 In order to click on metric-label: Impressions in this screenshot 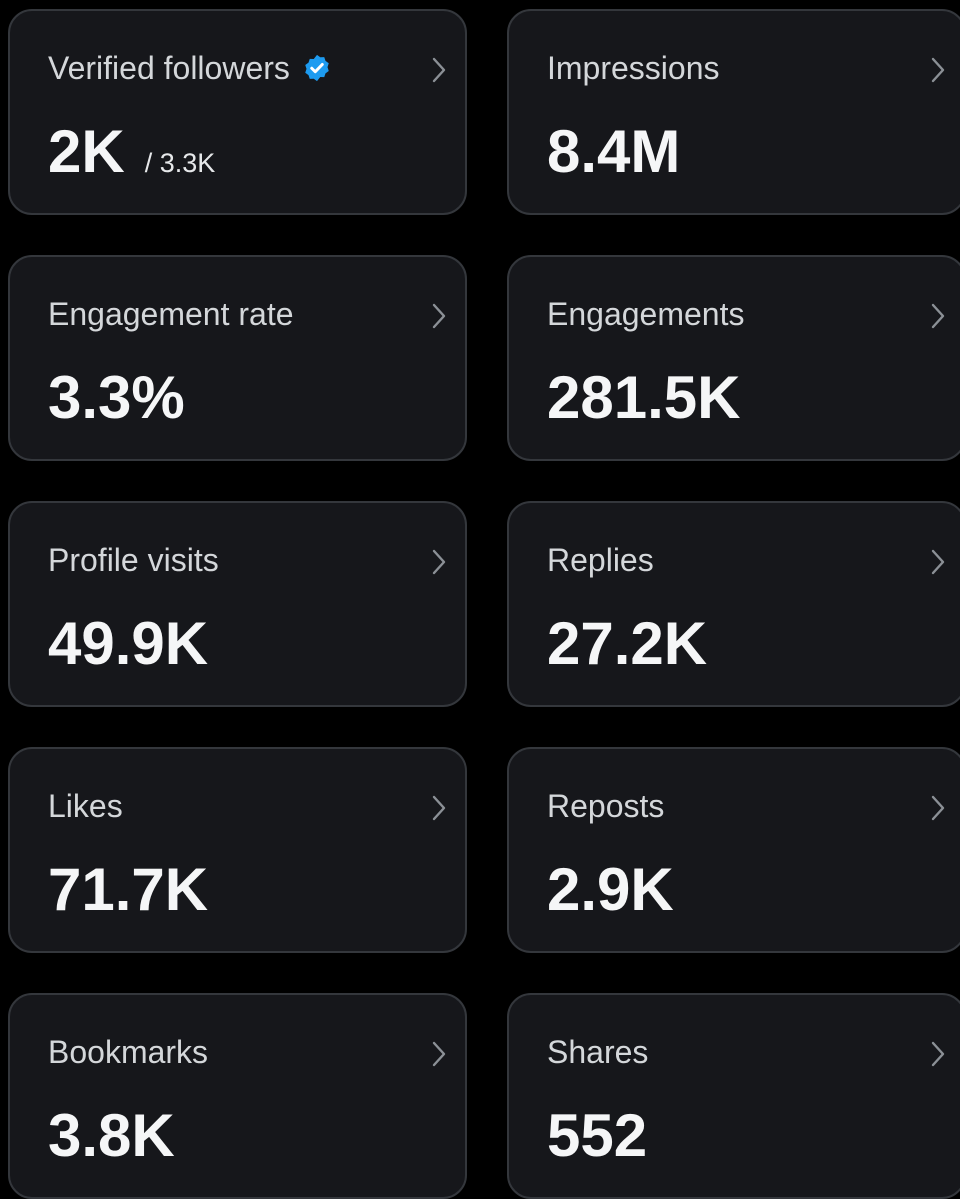, I will do `click(633, 68)`.